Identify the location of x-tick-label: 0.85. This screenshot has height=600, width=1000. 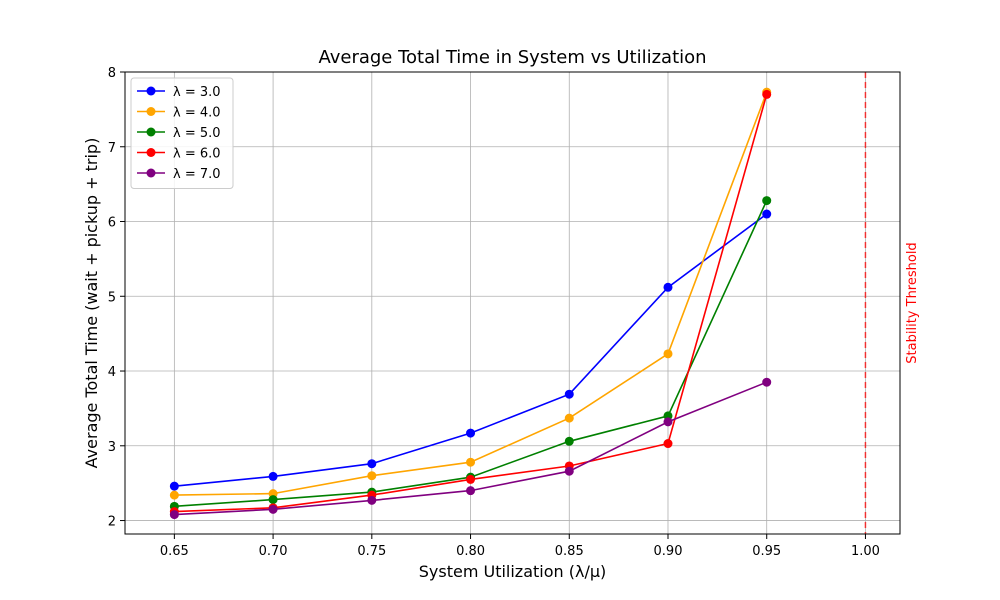
(569, 551).